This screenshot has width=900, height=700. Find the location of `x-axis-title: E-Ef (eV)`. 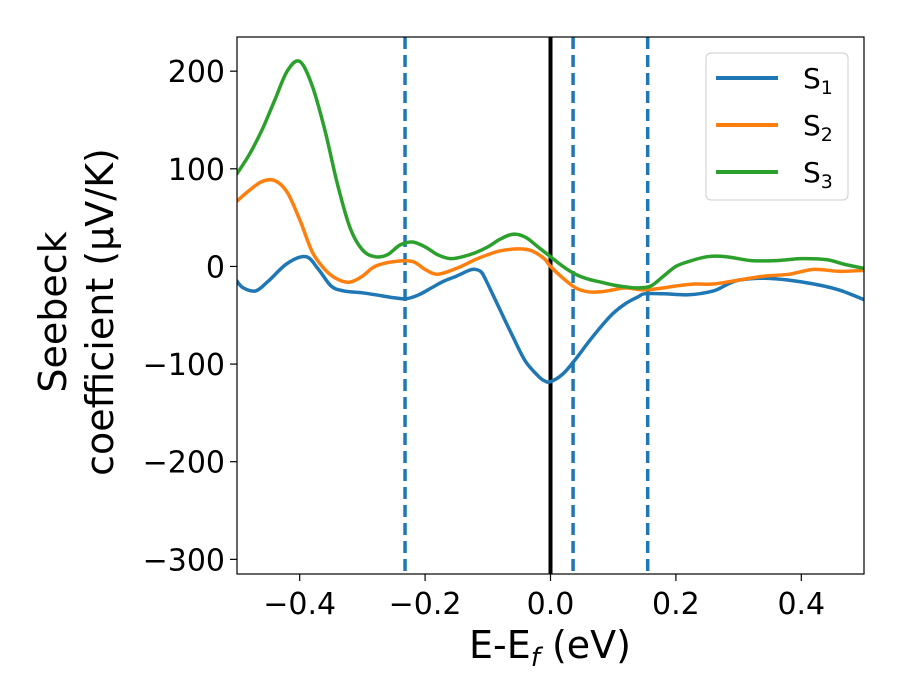

x-axis-title: E-Ef (eV) is located at coordinates (550, 648).